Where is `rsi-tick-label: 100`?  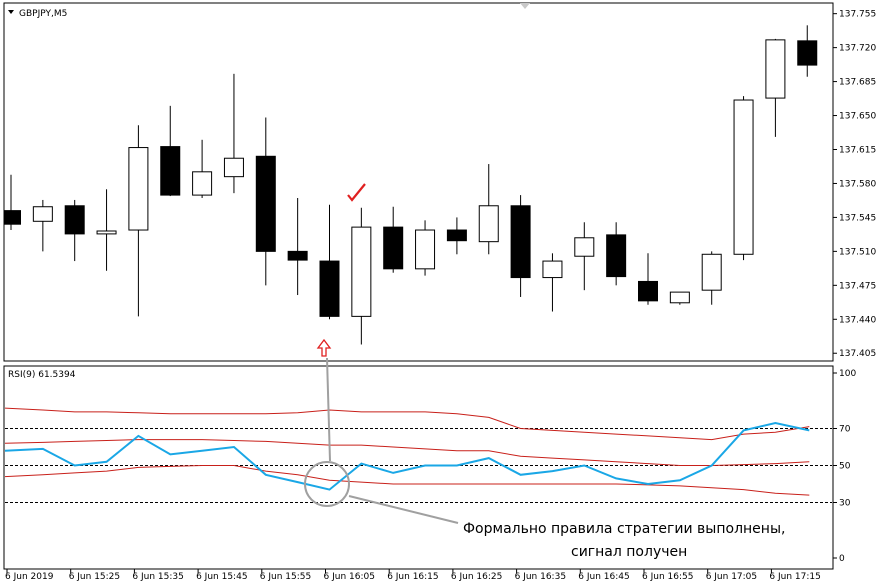
rsi-tick-label: 100 is located at coordinates (847, 374).